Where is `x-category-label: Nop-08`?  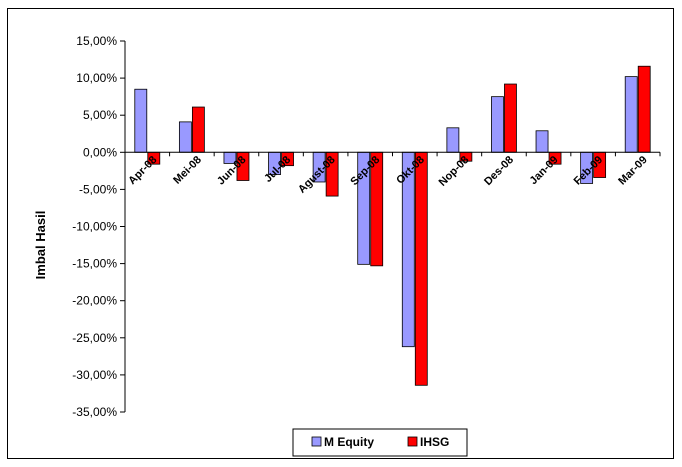
x-category-label: Nop-08 is located at coordinates (454, 171).